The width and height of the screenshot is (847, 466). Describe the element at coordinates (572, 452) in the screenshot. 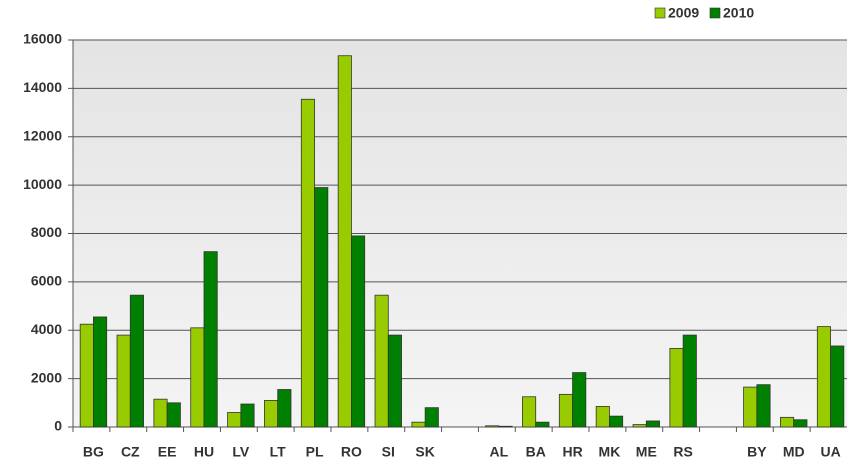

I see `x-tick-label: HR` at that location.